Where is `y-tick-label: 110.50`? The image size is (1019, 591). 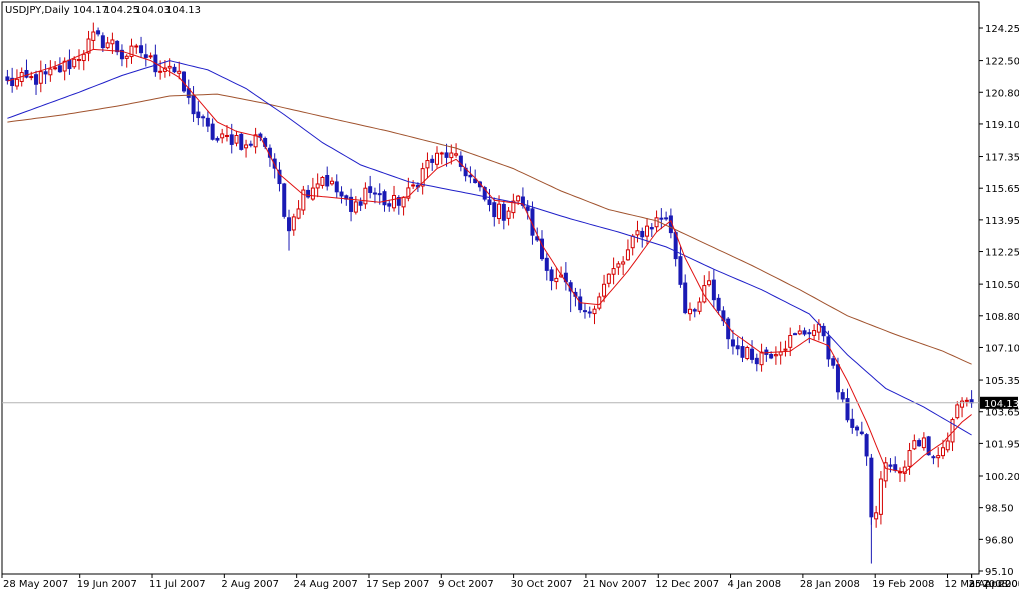 y-tick-label: 110.50 is located at coordinates (1002, 285).